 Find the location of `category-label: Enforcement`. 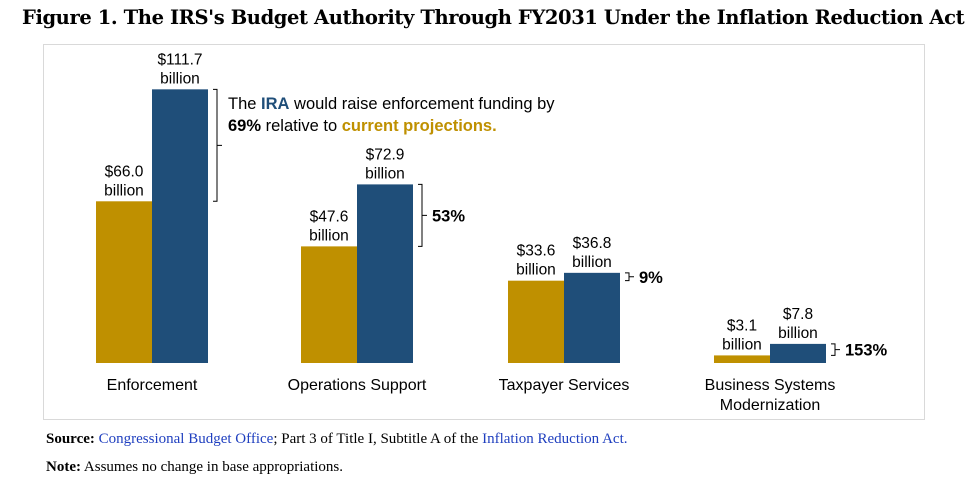

category-label: Enforcement is located at coordinates (152, 385).